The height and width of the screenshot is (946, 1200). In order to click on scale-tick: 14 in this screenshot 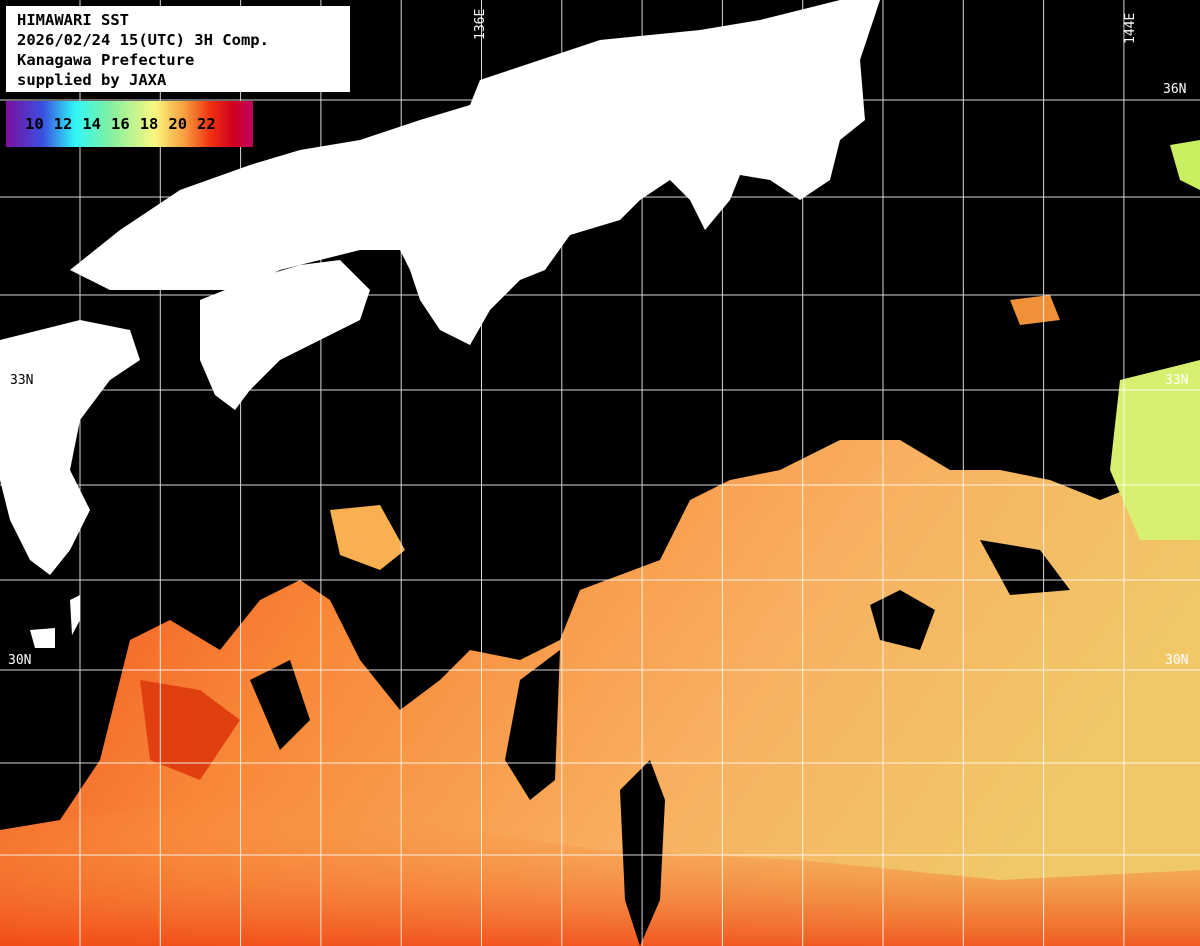, I will do `click(92, 124)`.